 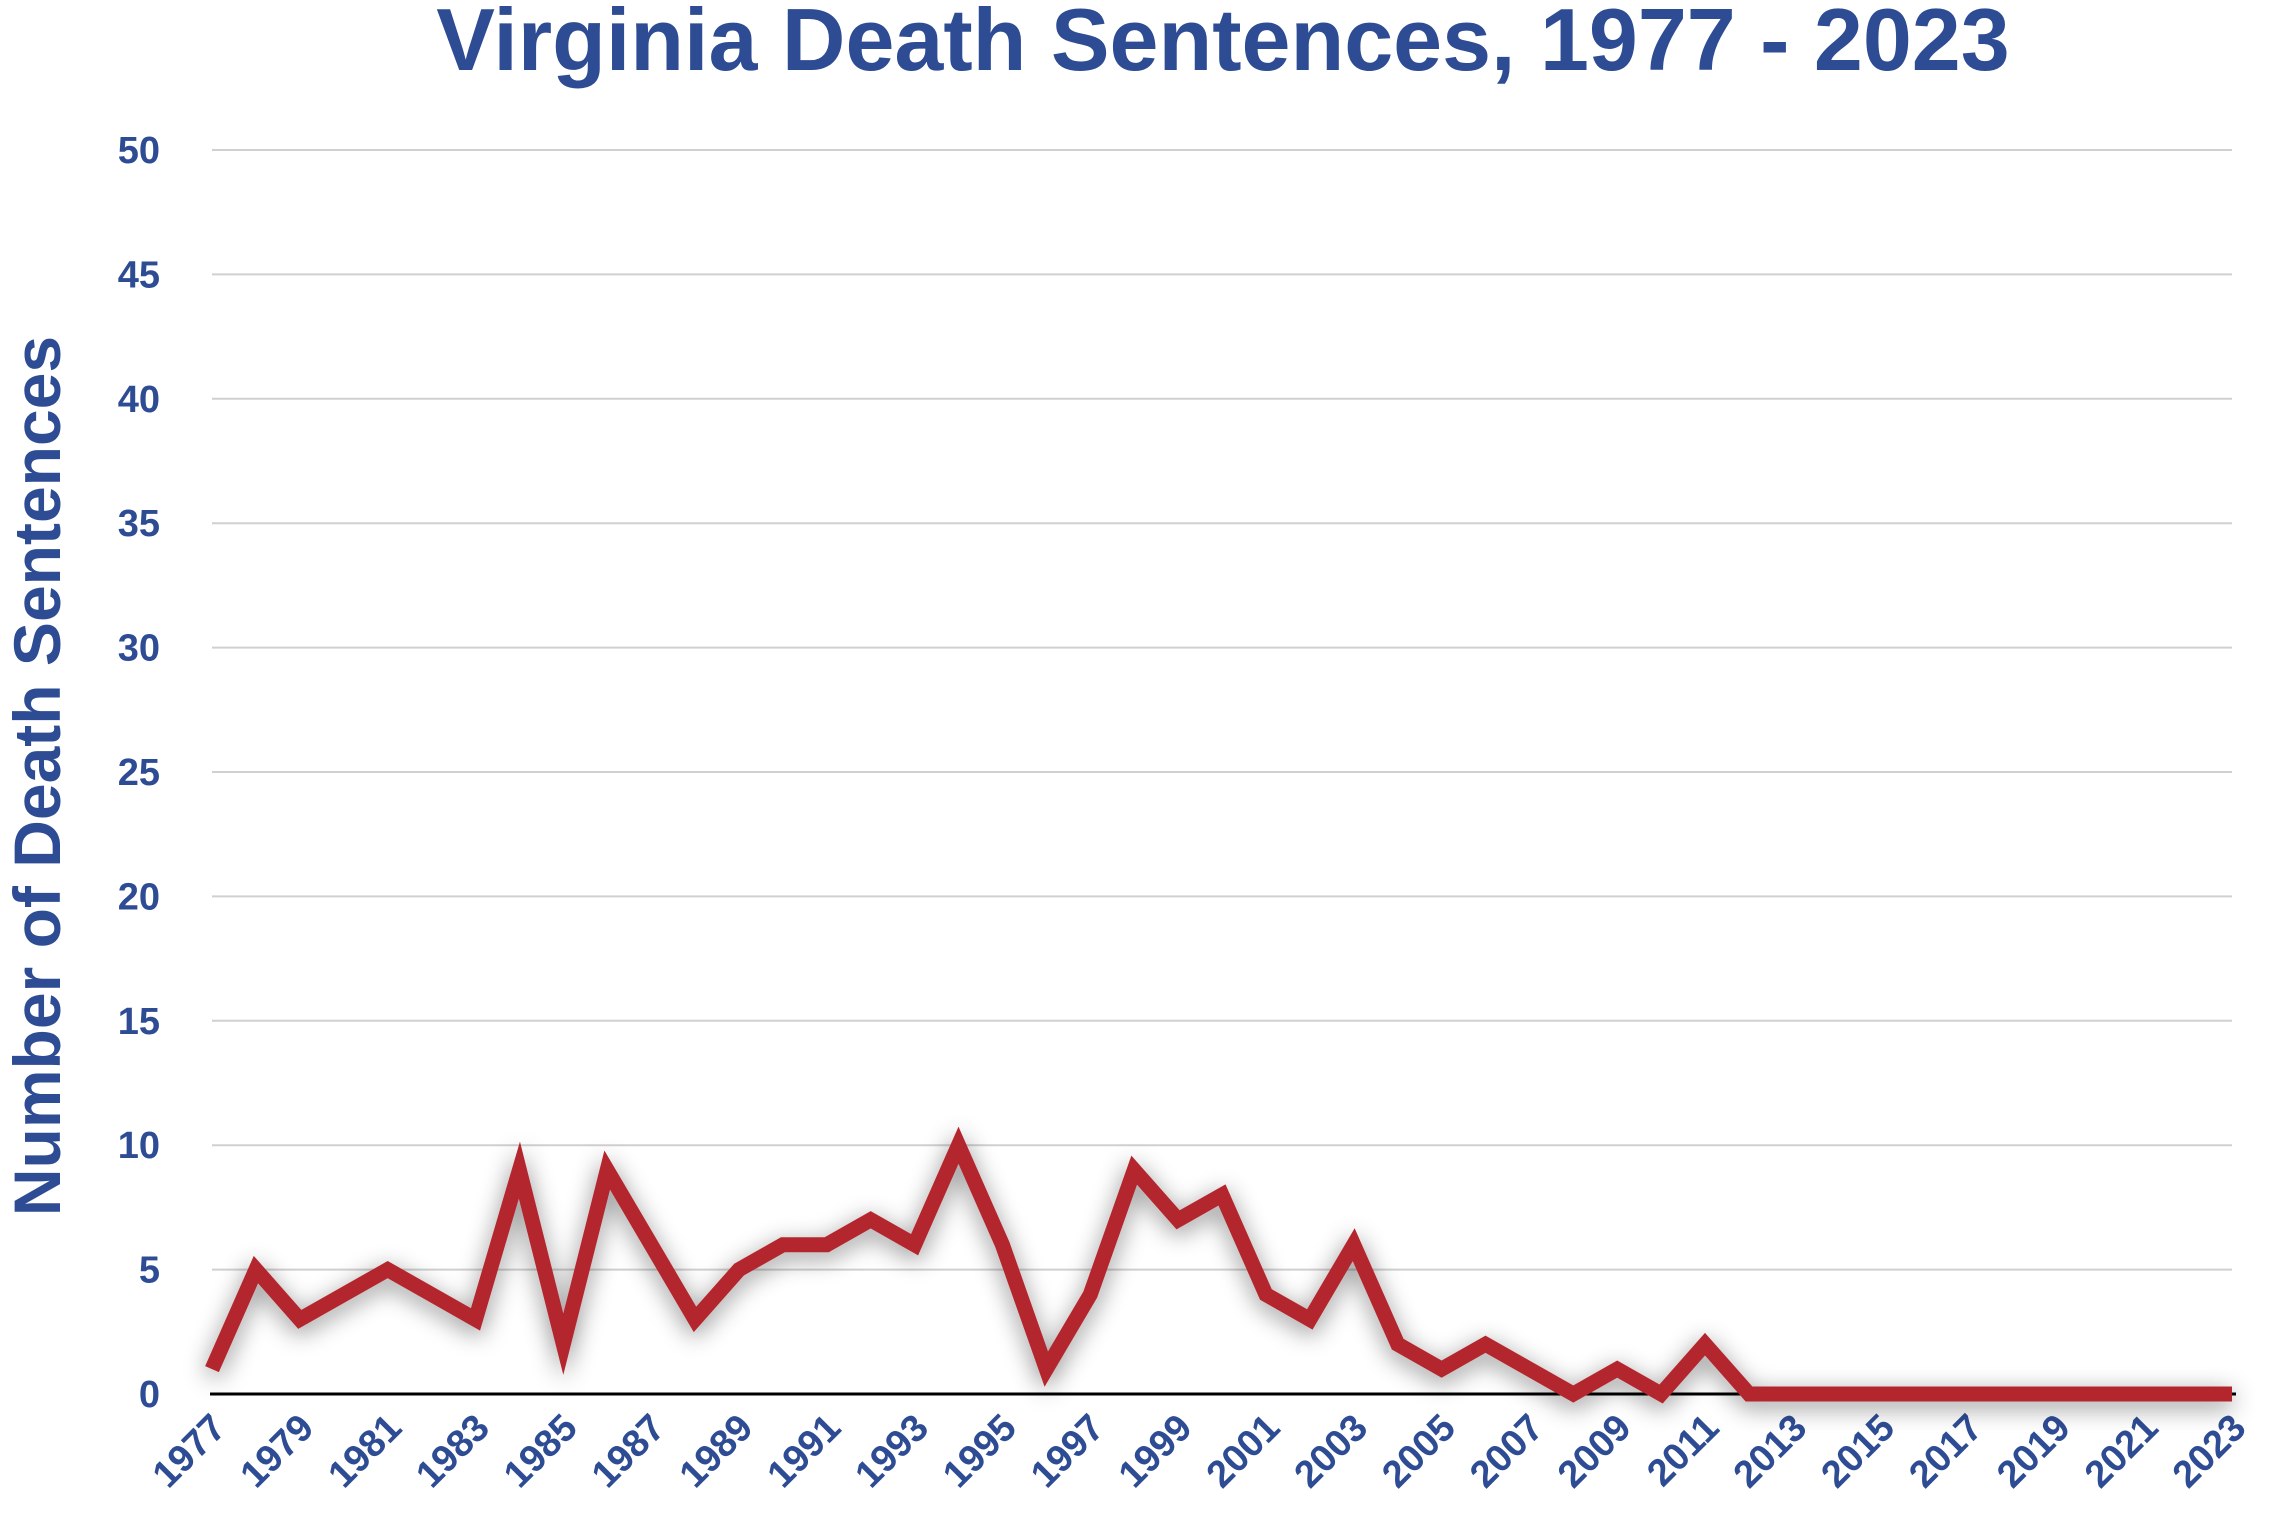 What do you see at coordinates (1222, 44) in the screenshot?
I see `chart-title: Virginia Death Sentences, 1977 - 2023` at bounding box center [1222, 44].